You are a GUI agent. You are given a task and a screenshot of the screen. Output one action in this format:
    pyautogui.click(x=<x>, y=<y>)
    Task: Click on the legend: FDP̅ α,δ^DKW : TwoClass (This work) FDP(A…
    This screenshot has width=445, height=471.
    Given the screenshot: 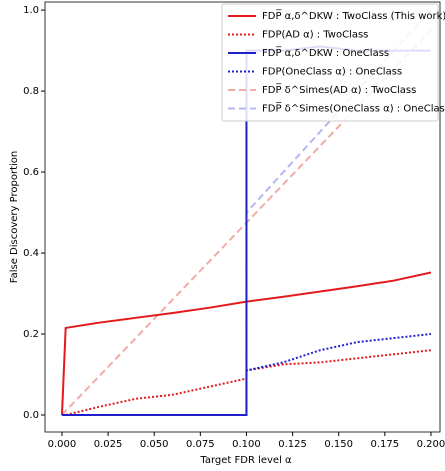 What is the action you would take?
    pyautogui.click(x=333, y=62)
    